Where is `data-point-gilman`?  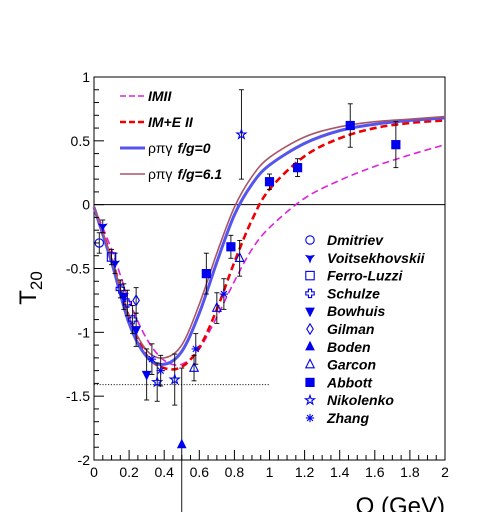 data-point-gilman is located at coordinates (136, 300).